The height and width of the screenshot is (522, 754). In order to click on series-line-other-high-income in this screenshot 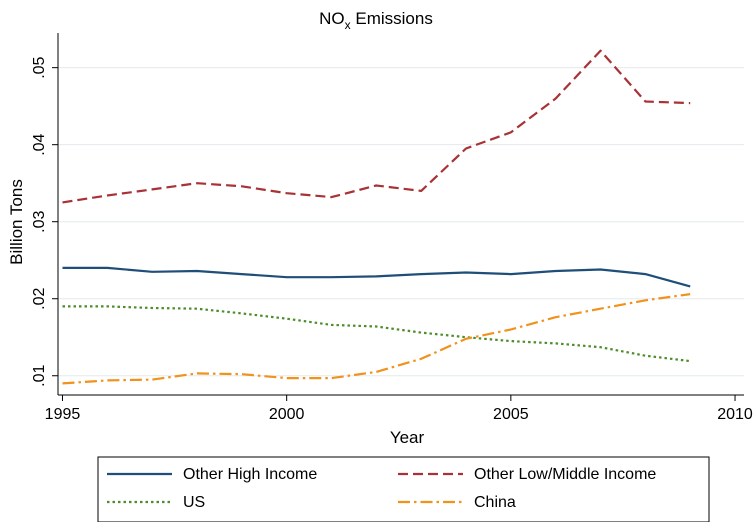, I will do `click(376, 277)`.